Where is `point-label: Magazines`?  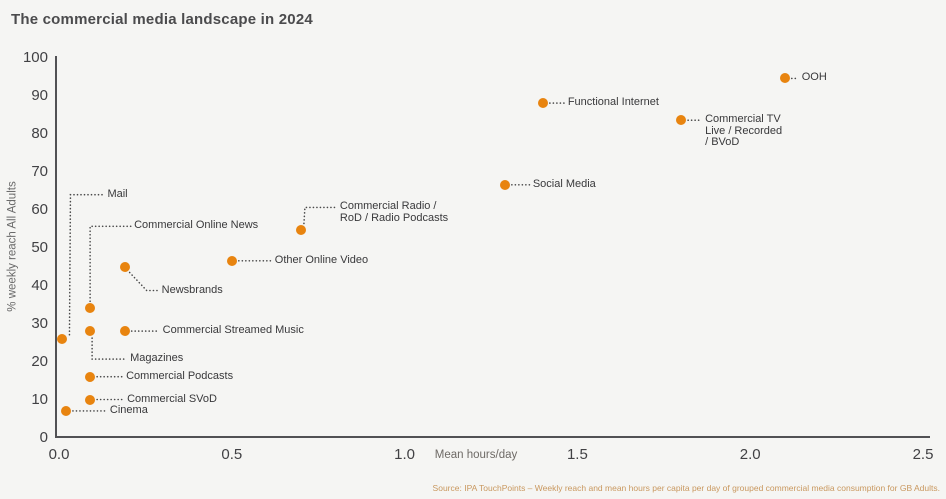
point-label: Magazines is located at coordinates (157, 358).